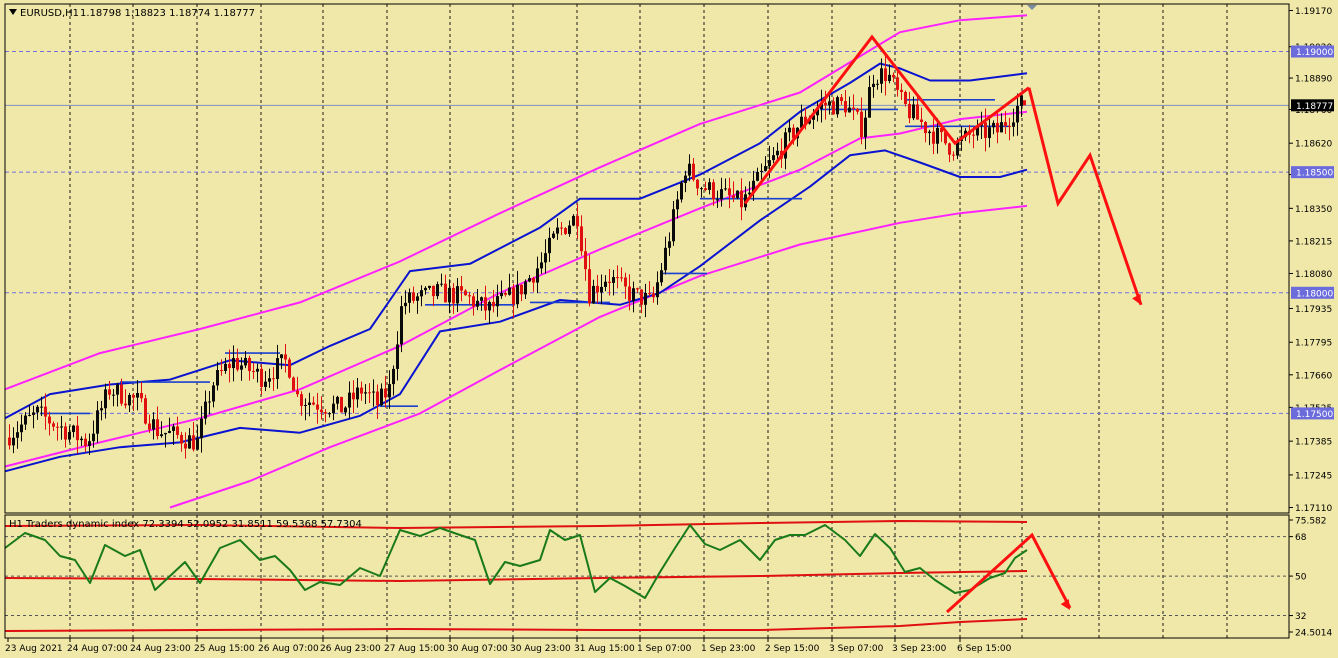 The height and width of the screenshot is (658, 1338). What do you see at coordinates (167, 13) in the screenshot?
I see `ohlc-label: 1.18798 1.18823 1.18774 1.18777` at bounding box center [167, 13].